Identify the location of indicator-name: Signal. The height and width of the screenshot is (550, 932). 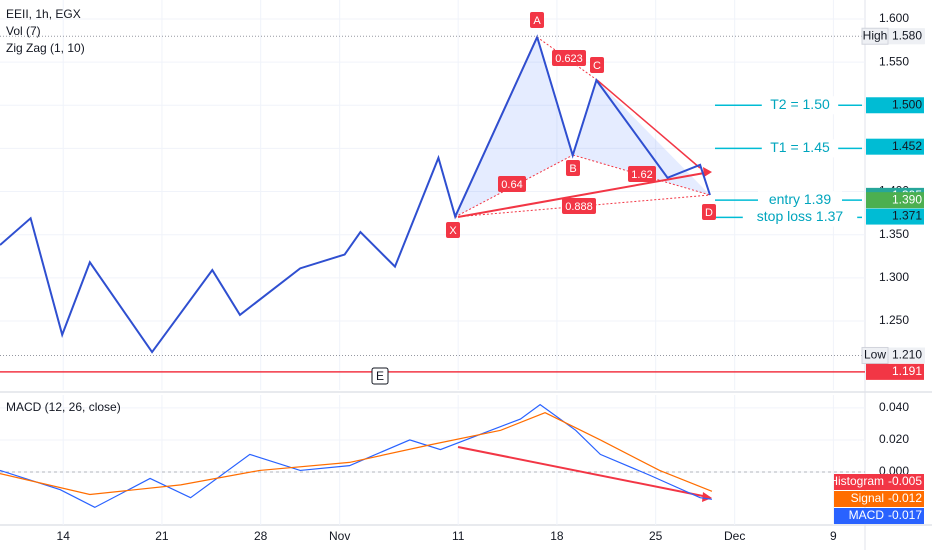
(867, 498).